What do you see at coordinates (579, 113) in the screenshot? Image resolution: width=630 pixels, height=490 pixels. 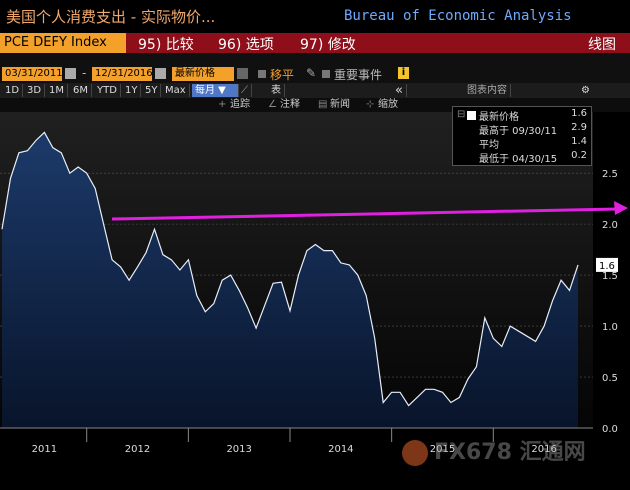 I see `legend-last-value: 1.6` at bounding box center [579, 113].